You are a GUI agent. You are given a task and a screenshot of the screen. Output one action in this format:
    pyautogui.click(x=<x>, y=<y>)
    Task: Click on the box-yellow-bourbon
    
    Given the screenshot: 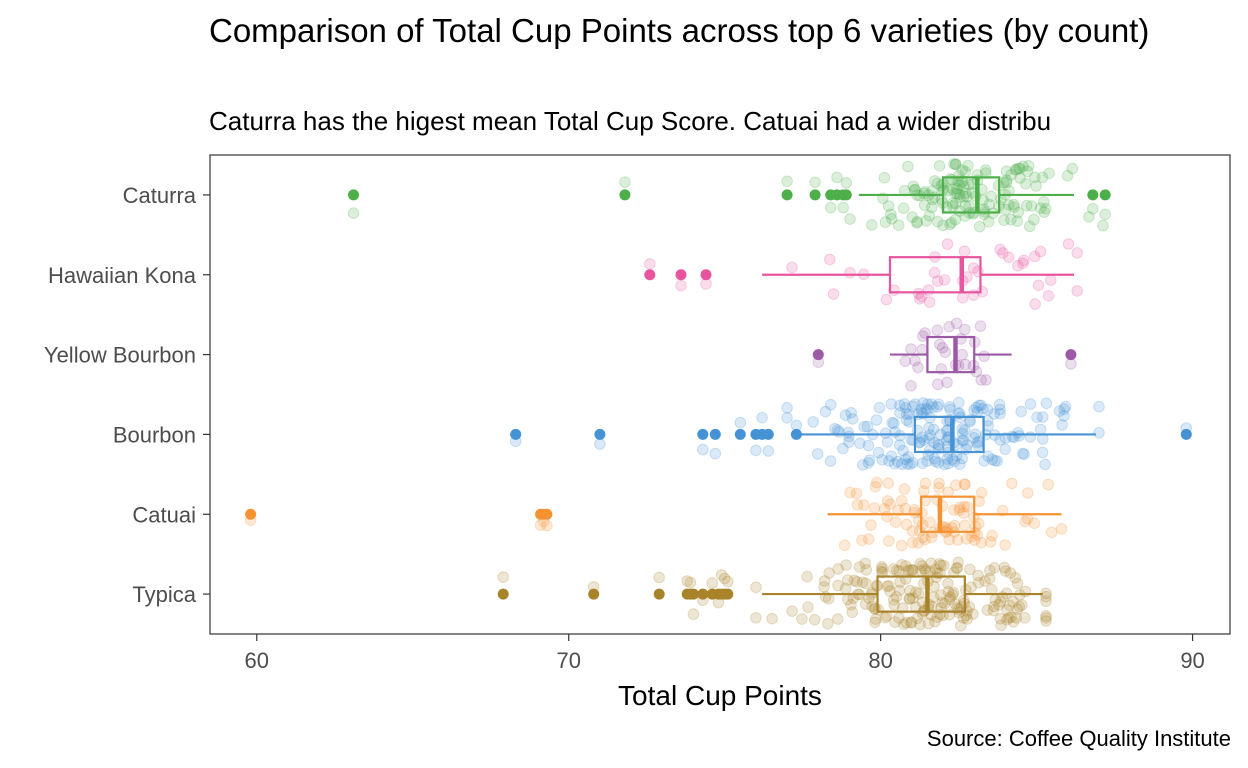 What is the action you would take?
    pyautogui.click(x=951, y=354)
    